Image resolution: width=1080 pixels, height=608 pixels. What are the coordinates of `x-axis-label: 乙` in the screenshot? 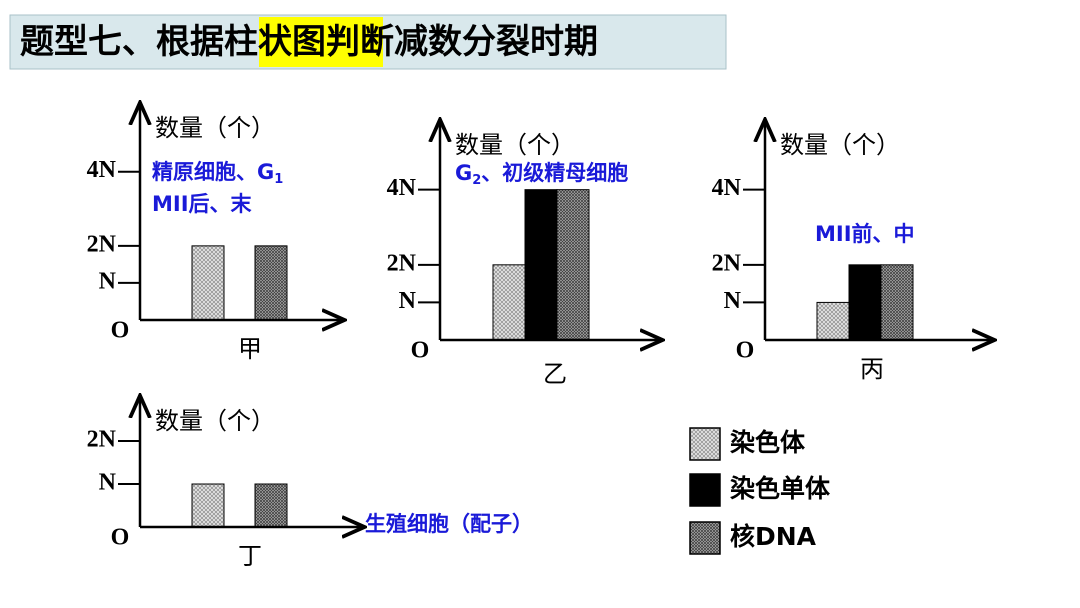 It's located at (555, 374).